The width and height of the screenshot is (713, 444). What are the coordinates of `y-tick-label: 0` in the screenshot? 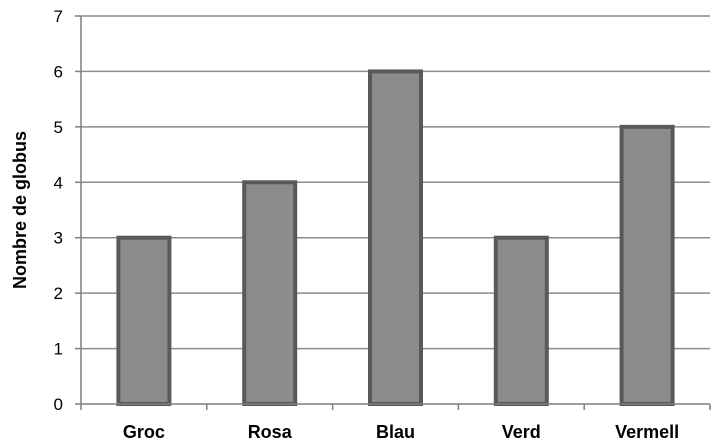 It's located at (58, 404).